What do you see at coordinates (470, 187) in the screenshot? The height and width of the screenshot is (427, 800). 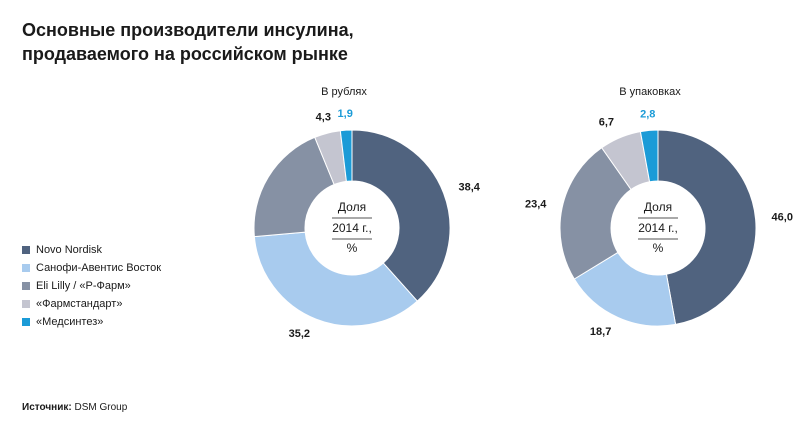 I see `value-label: 38,4` at bounding box center [470, 187].